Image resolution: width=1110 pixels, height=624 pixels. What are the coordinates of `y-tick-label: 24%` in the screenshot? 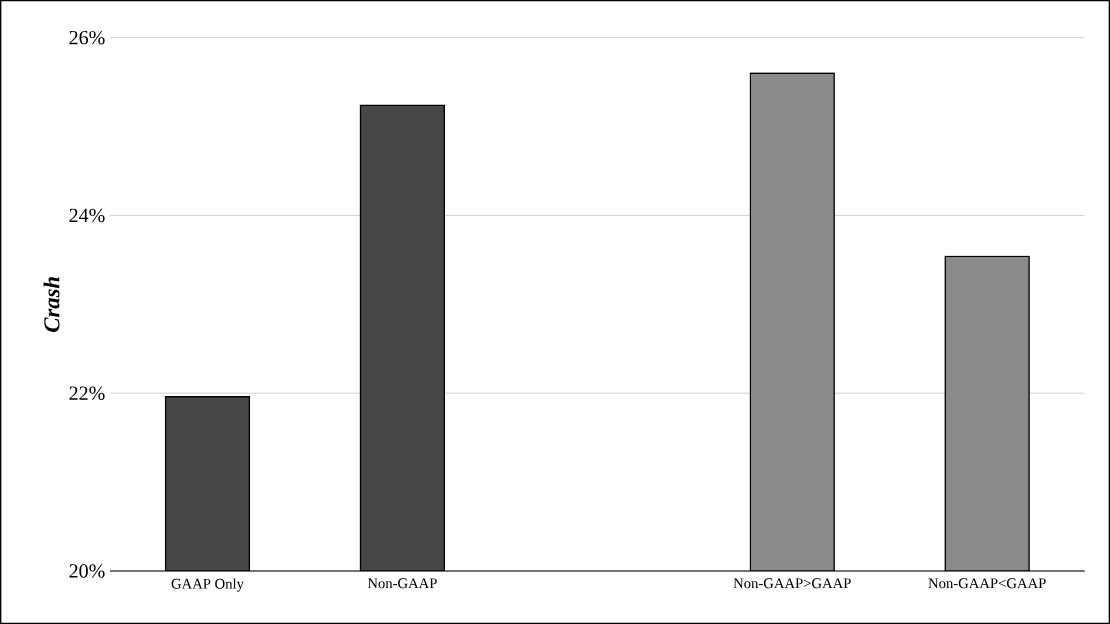 It's located at (87, 215).